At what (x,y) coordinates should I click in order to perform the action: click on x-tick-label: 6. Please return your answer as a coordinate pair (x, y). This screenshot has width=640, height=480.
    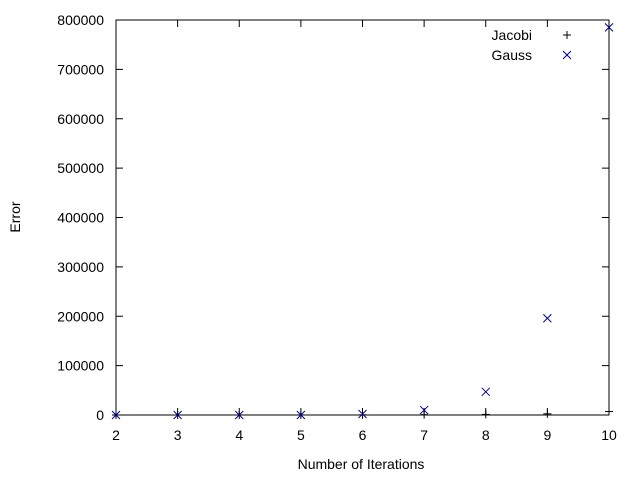
    Looking at the image, I should click on (363, 435).